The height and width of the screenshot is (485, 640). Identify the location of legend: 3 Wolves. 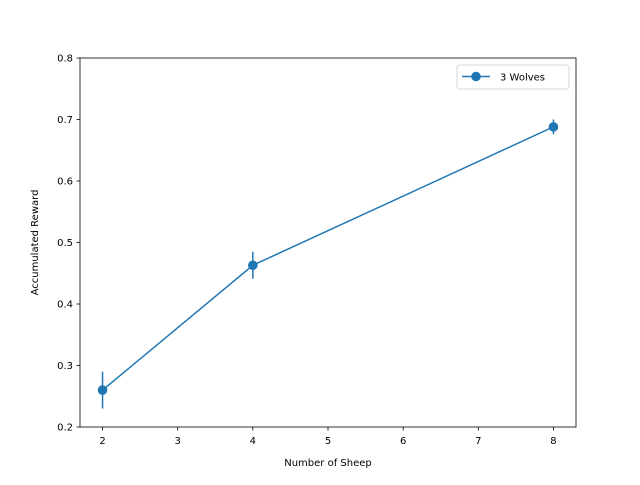
(513, 77).